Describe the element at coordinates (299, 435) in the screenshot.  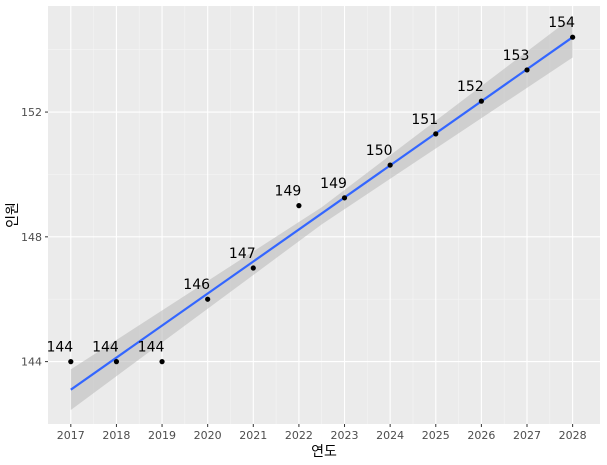
I see `x-tick-label: 2022` at that location.